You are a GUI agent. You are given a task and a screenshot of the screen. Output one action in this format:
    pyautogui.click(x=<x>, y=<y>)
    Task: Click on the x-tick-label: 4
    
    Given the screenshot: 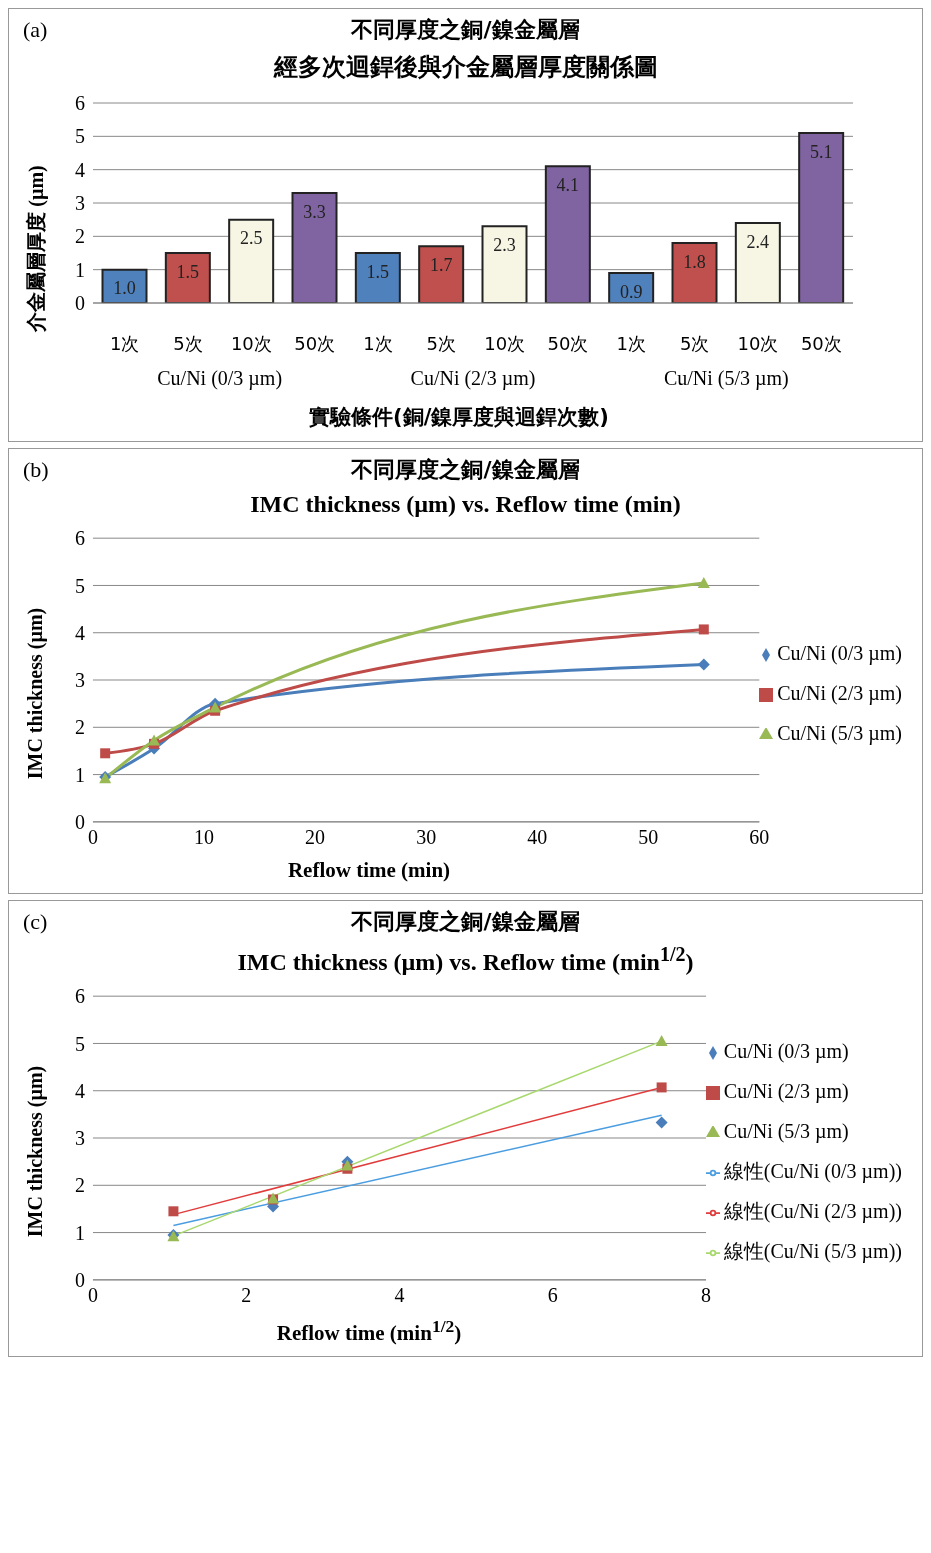 What is the action you would take?
    pyautogui.click(x=399, y=1295)
    